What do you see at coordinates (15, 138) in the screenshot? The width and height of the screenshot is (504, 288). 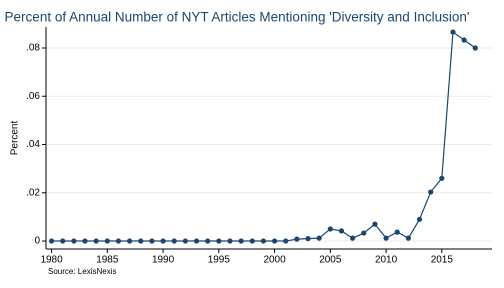 I see `y-axis-label: Percent` at bounding box center [15, 138].